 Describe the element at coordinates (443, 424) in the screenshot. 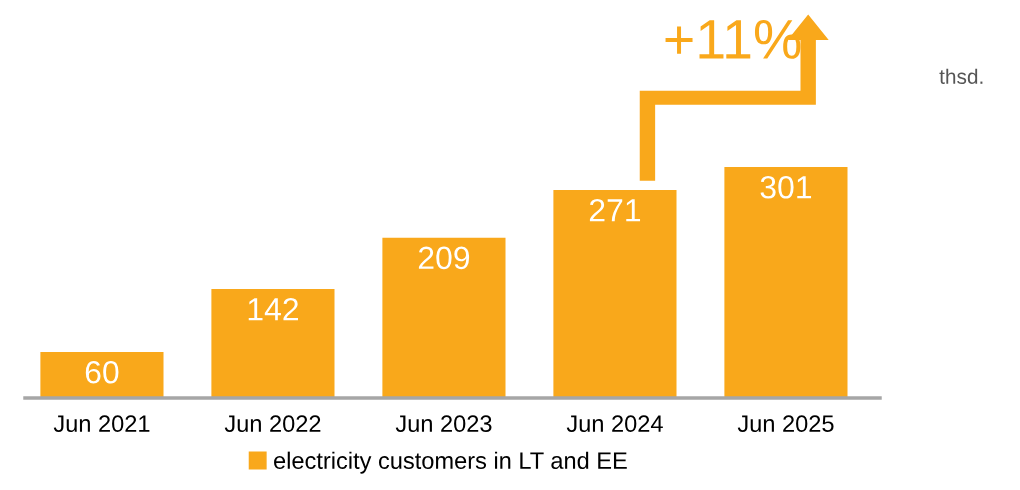

I see `x-tick-label: Jun 2023` at that location.